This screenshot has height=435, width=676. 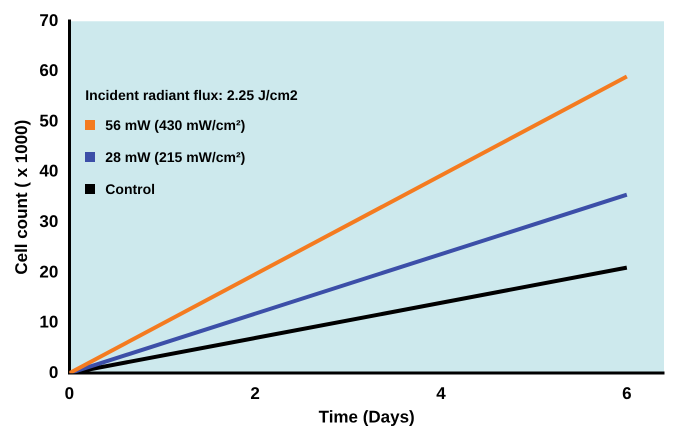 What do you see at coordinates (21, 197) in the screenshot?
I see `y-axis-title: Cell count ( x 1000)` at bounding box center [21, 197].